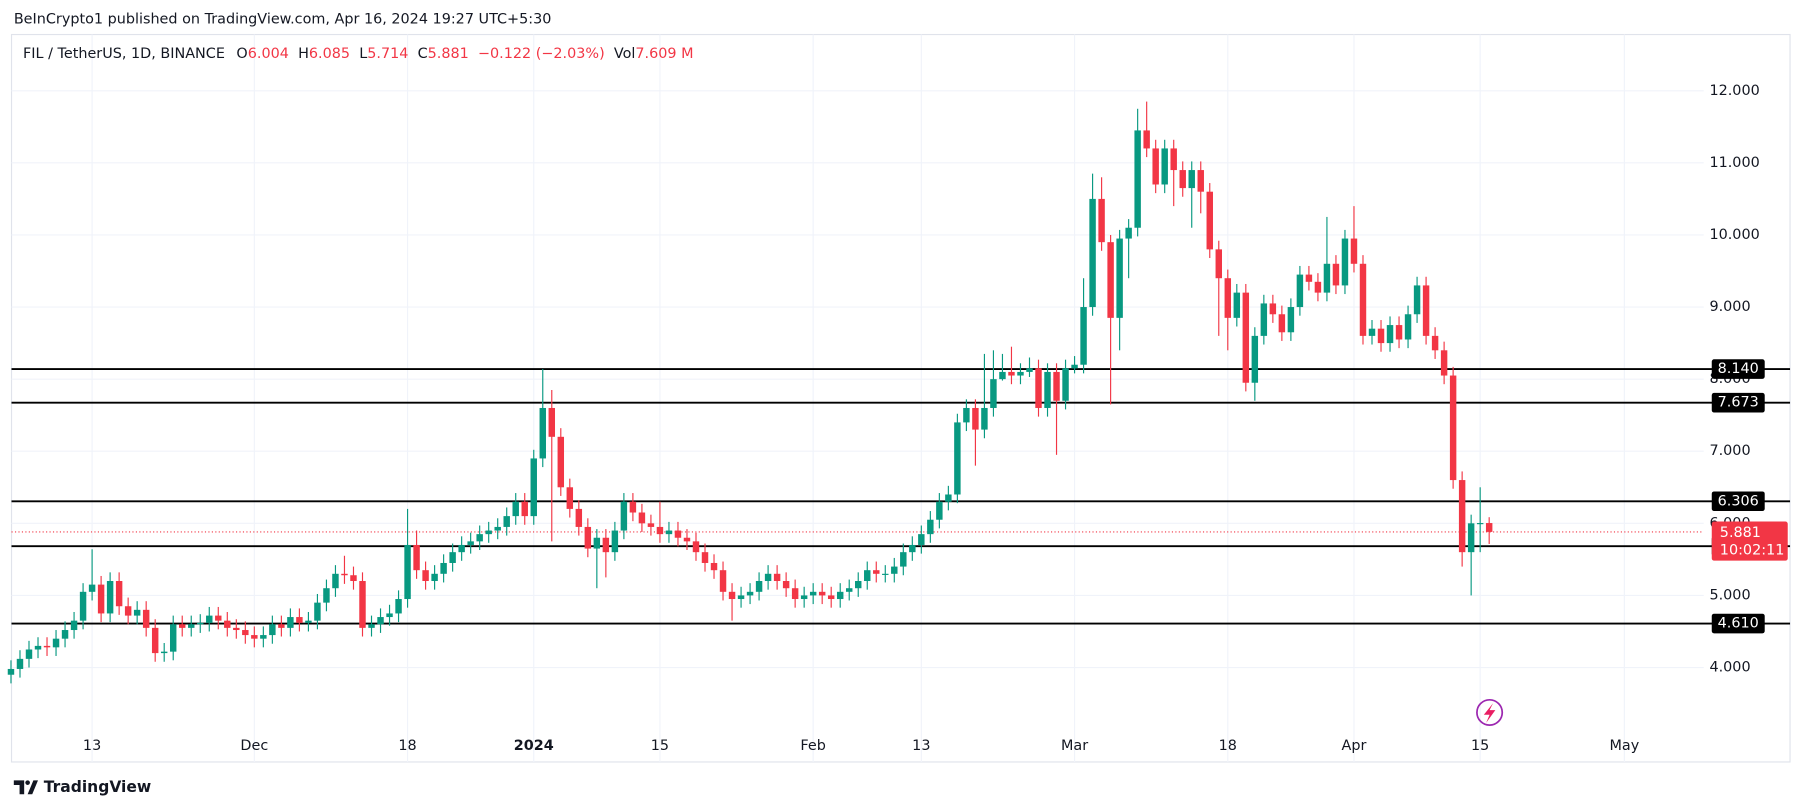 This screenshot has width=1805, height=808. I want to click on icon-ring, so click(1490, 712).